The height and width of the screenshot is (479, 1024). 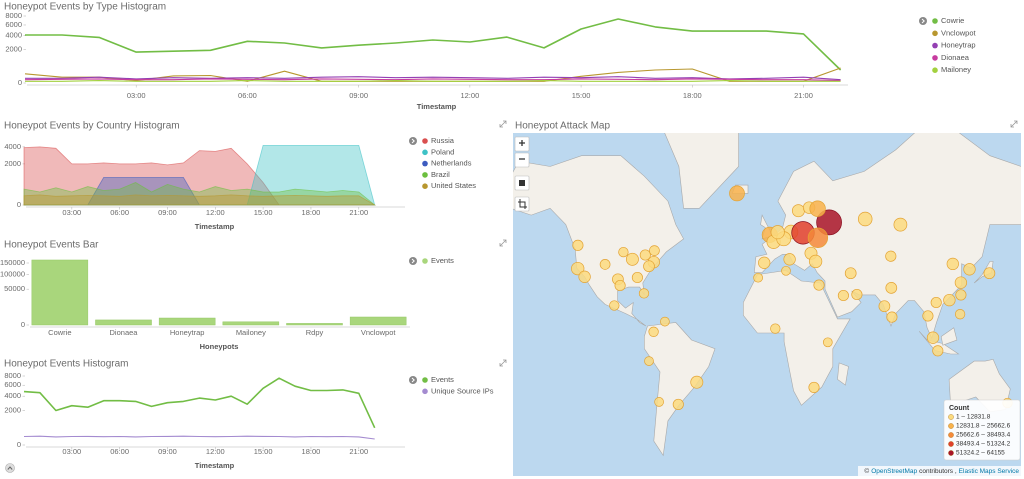 What do you see at coordinates (12, 273) in the screenshot?
I see `y-tick-label: 100000` at bounding box center [12, 273].